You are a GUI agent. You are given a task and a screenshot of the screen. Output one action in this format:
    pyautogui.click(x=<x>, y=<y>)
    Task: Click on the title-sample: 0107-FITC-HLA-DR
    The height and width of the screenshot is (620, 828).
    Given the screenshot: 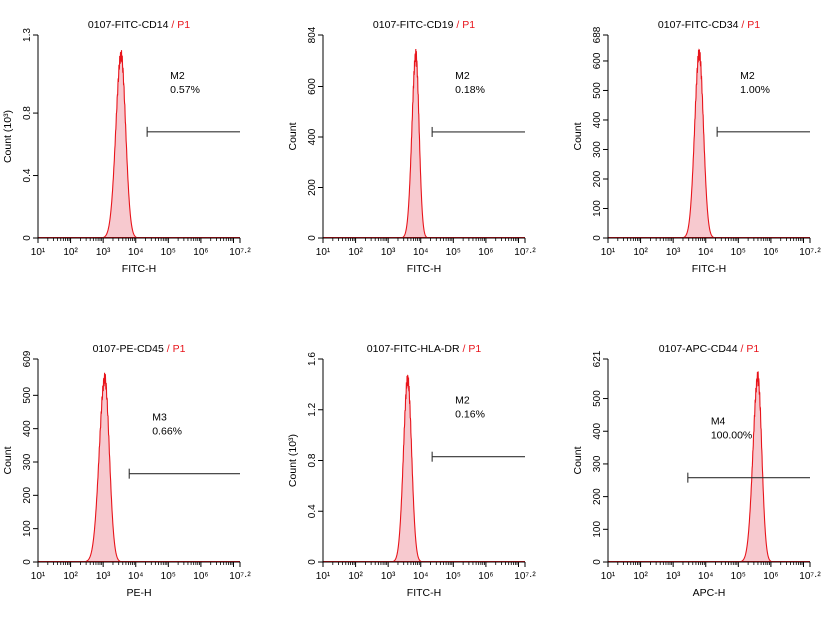 What is the action you would take?
    pyautogui.click(x=413, y=349)
    